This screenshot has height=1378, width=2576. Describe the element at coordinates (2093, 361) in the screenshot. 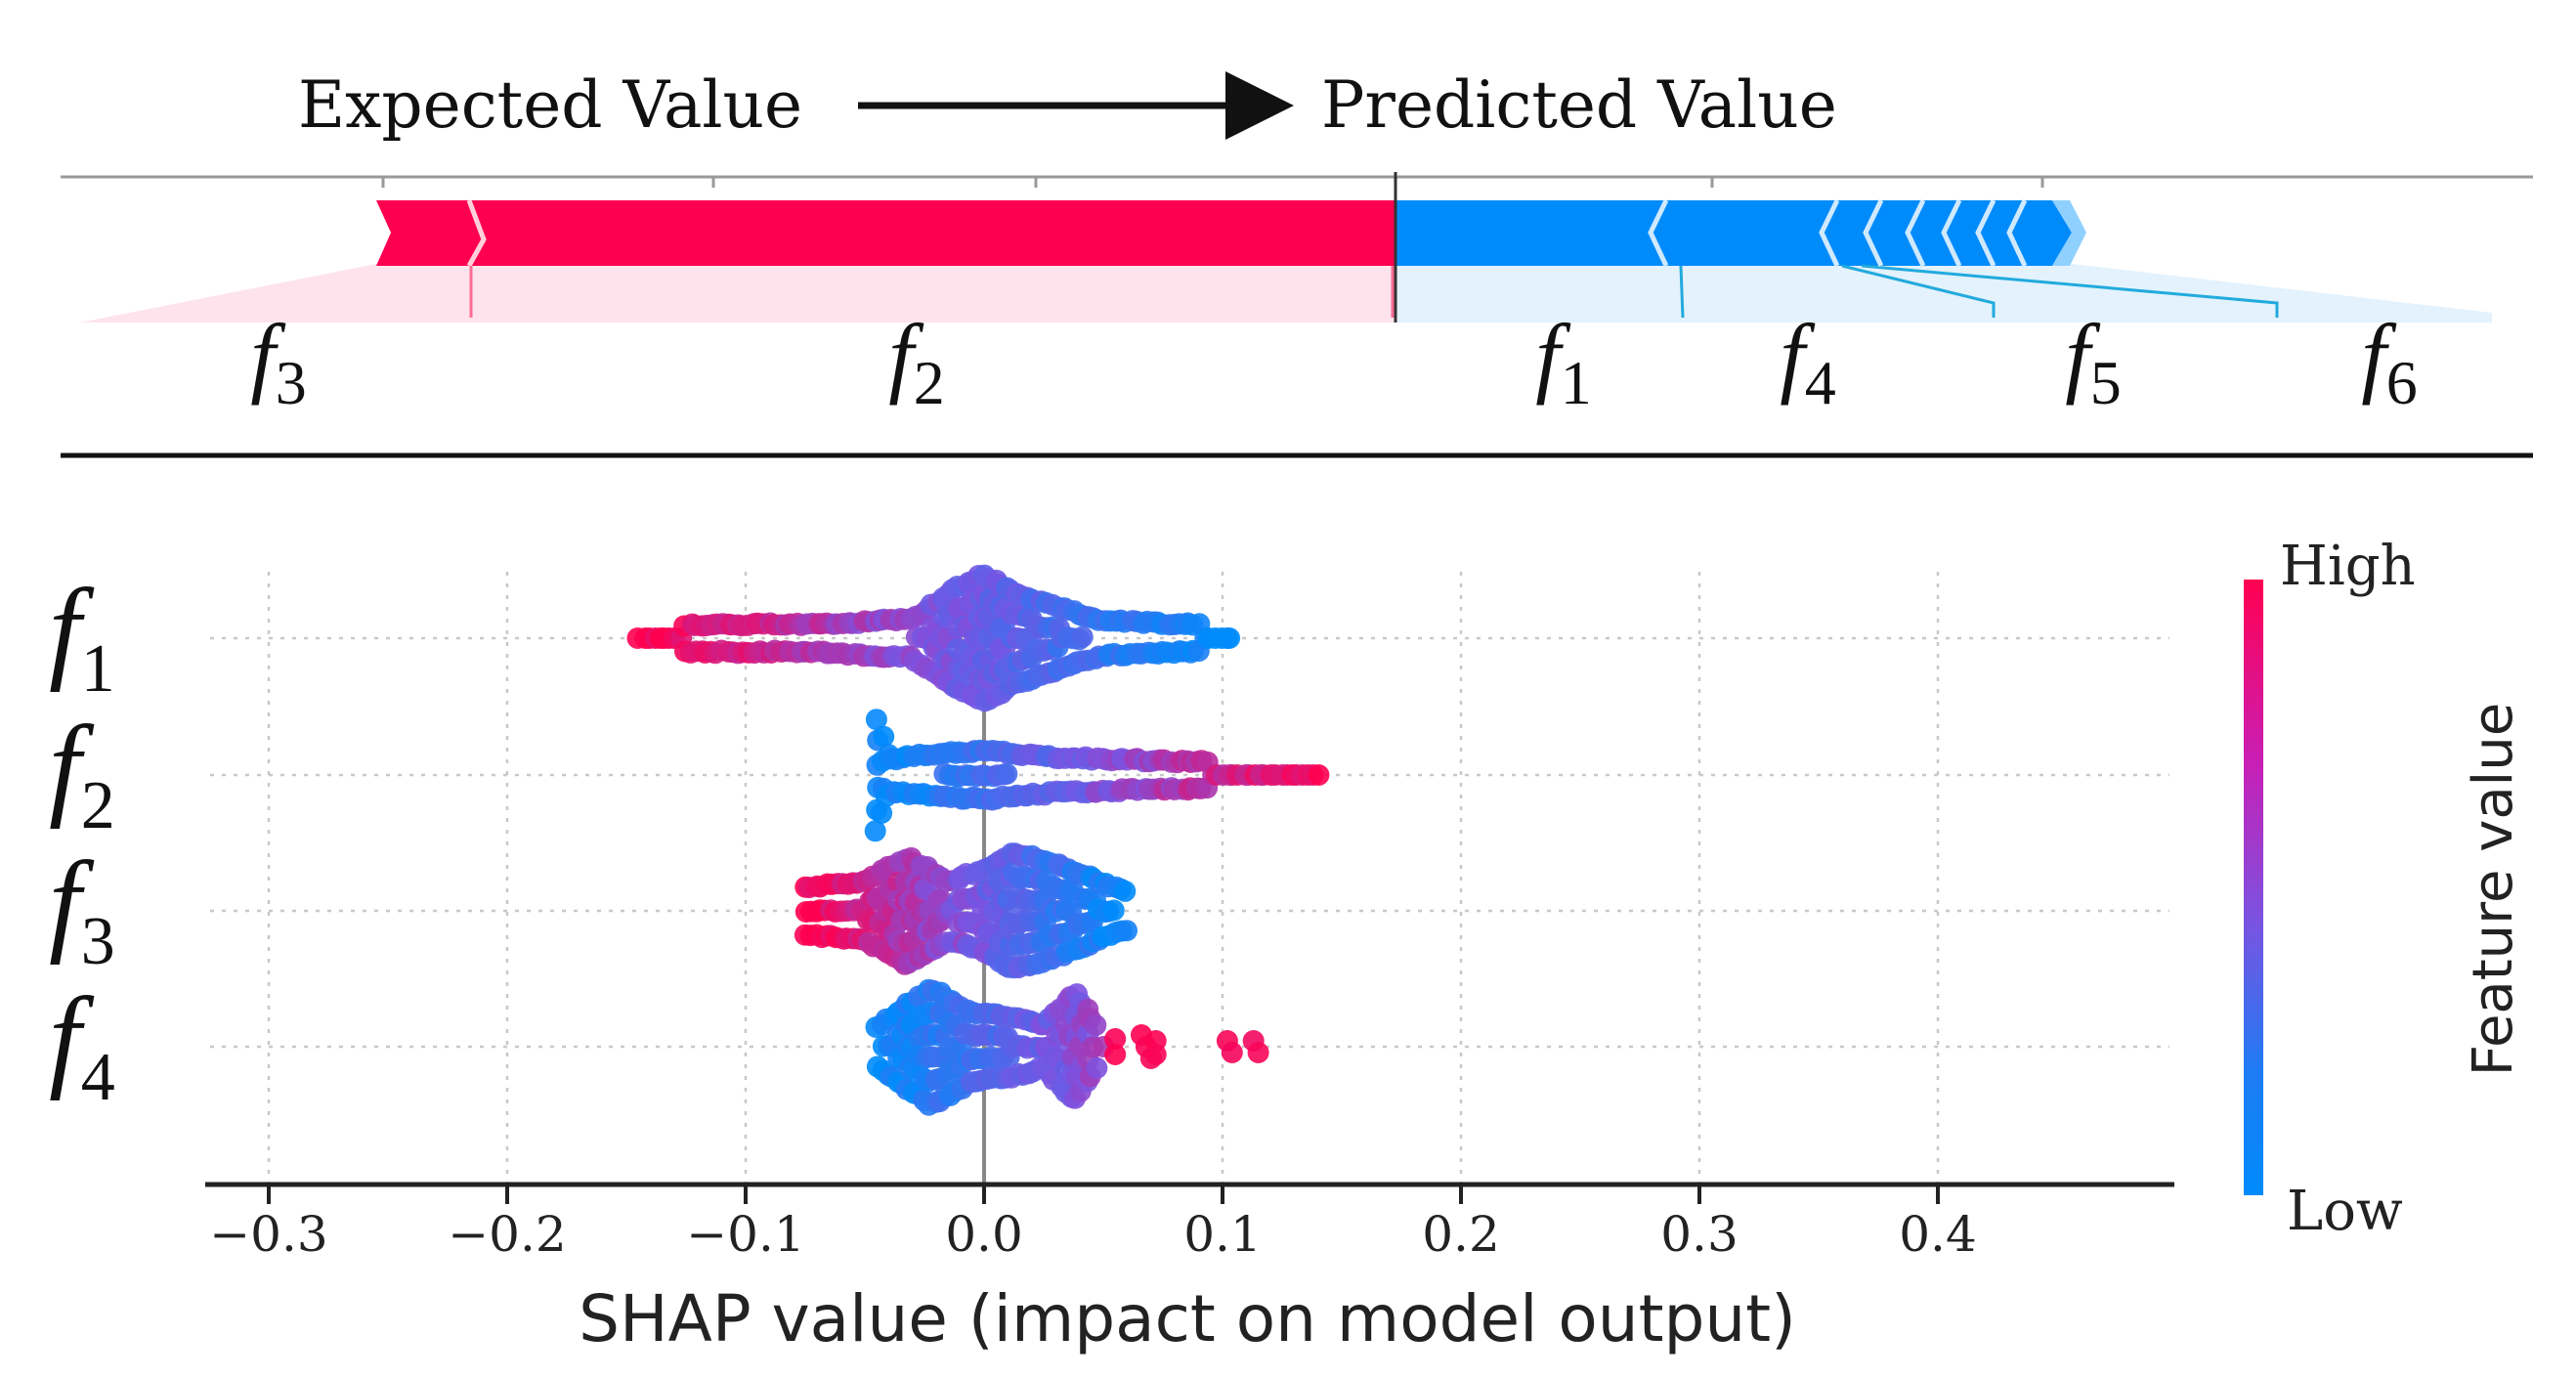

I see `force-label-f5: f5` at that location.